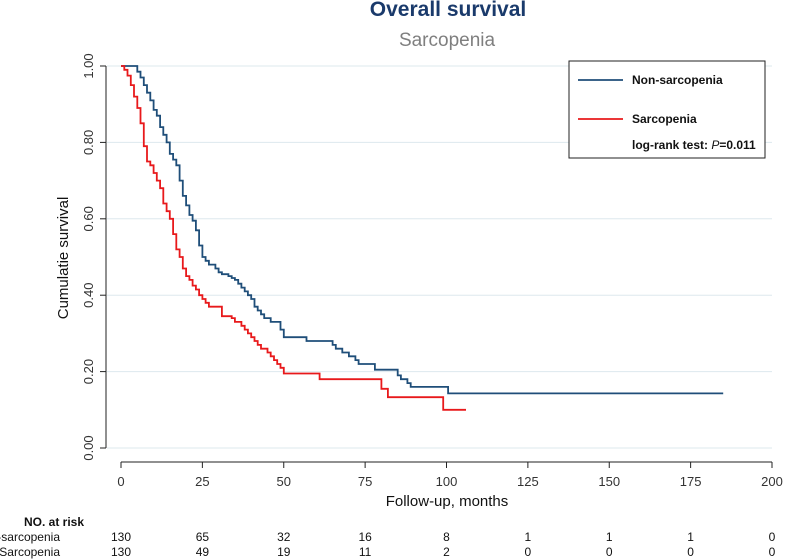 This screenshot has width=787, height=560. What do you see at coordinates (284, 481) in the screenshot?
I see `x-tick-label: 50` at bounding box center [284, 481].